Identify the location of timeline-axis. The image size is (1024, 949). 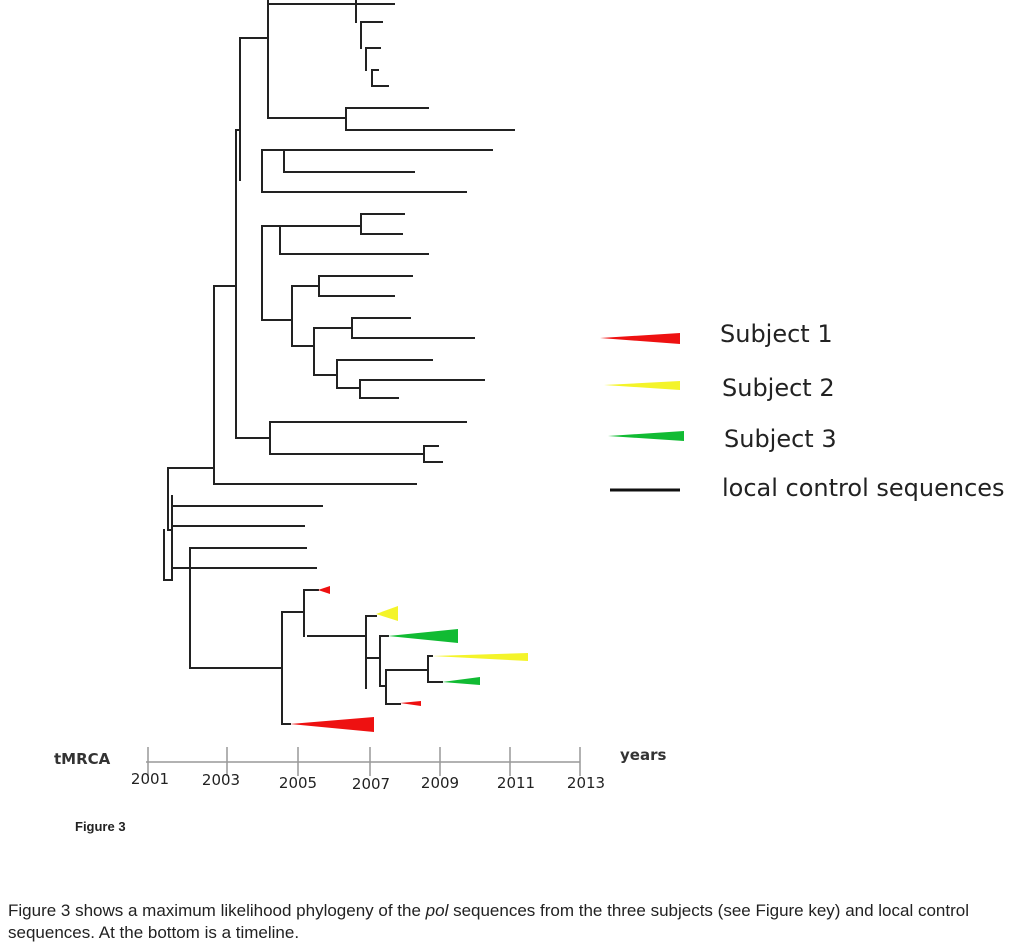
(363, 761).